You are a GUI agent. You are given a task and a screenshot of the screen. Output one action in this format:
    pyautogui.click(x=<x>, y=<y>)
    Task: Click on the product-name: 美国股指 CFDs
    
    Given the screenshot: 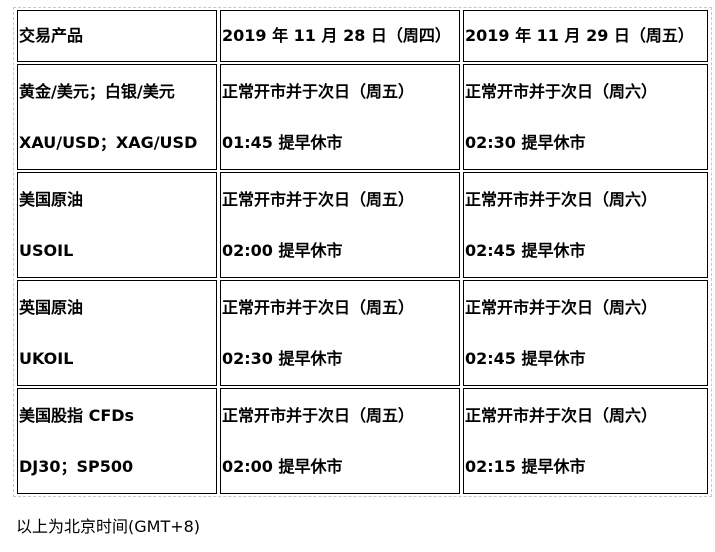 What is the action you would take?
    pyautogui.click(x=77, y=415)
    